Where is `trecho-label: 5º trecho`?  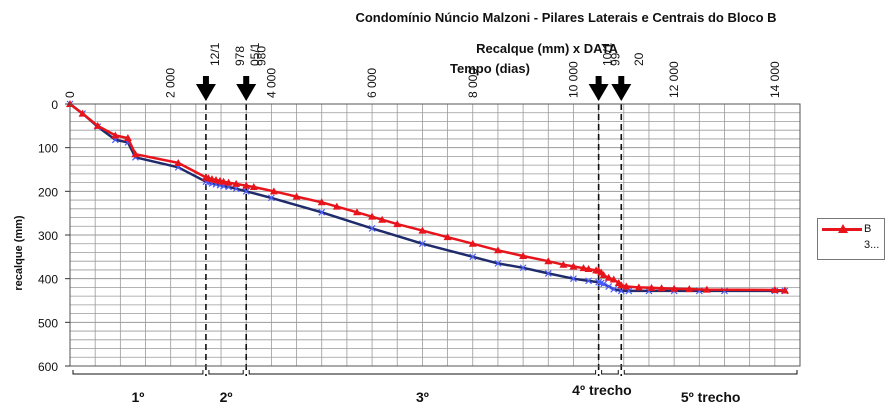 trecho-label: 5º trecho is located at coordinates (711, 397).